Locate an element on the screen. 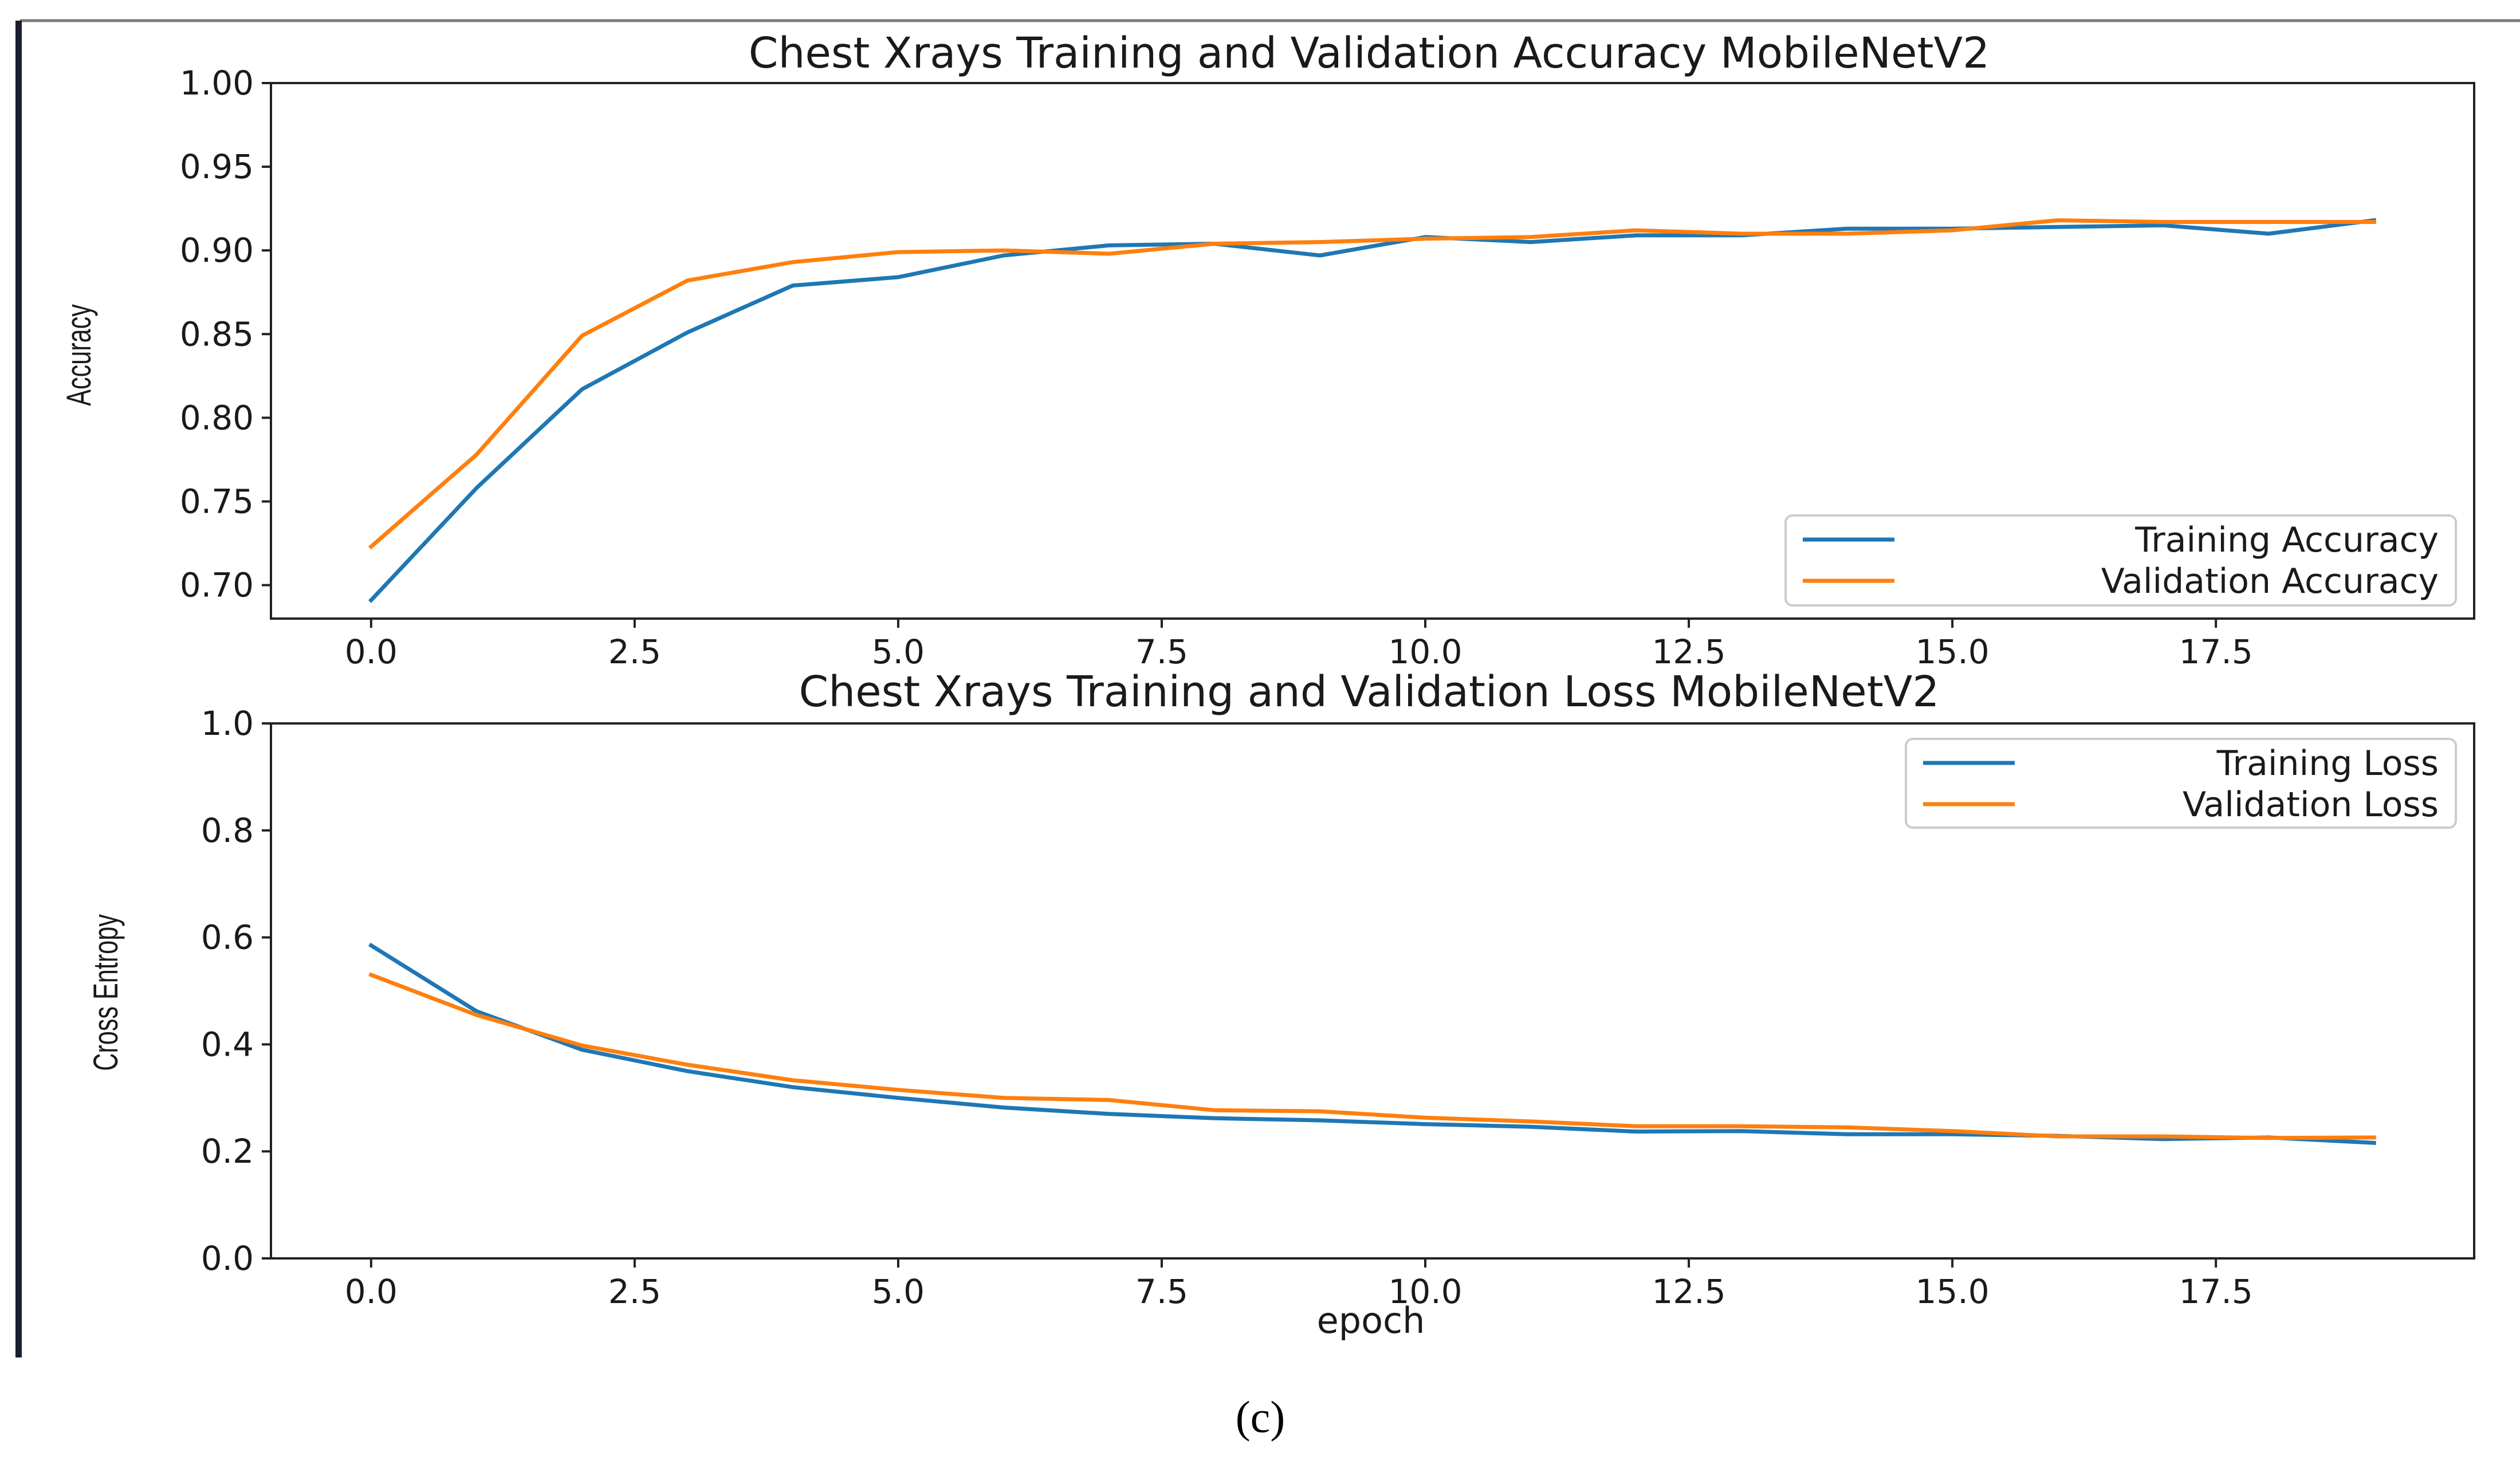  y-tick-label: 0.2 is located at coordinates (228, 1152).